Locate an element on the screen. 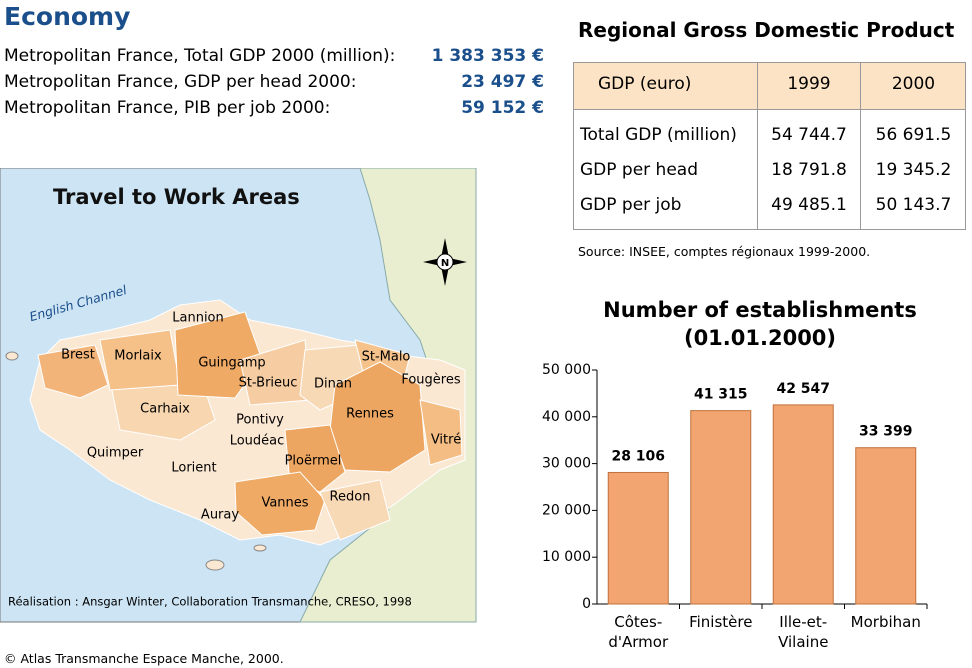  table-cell: 54 744.7 is located at coordinates (809, 135).